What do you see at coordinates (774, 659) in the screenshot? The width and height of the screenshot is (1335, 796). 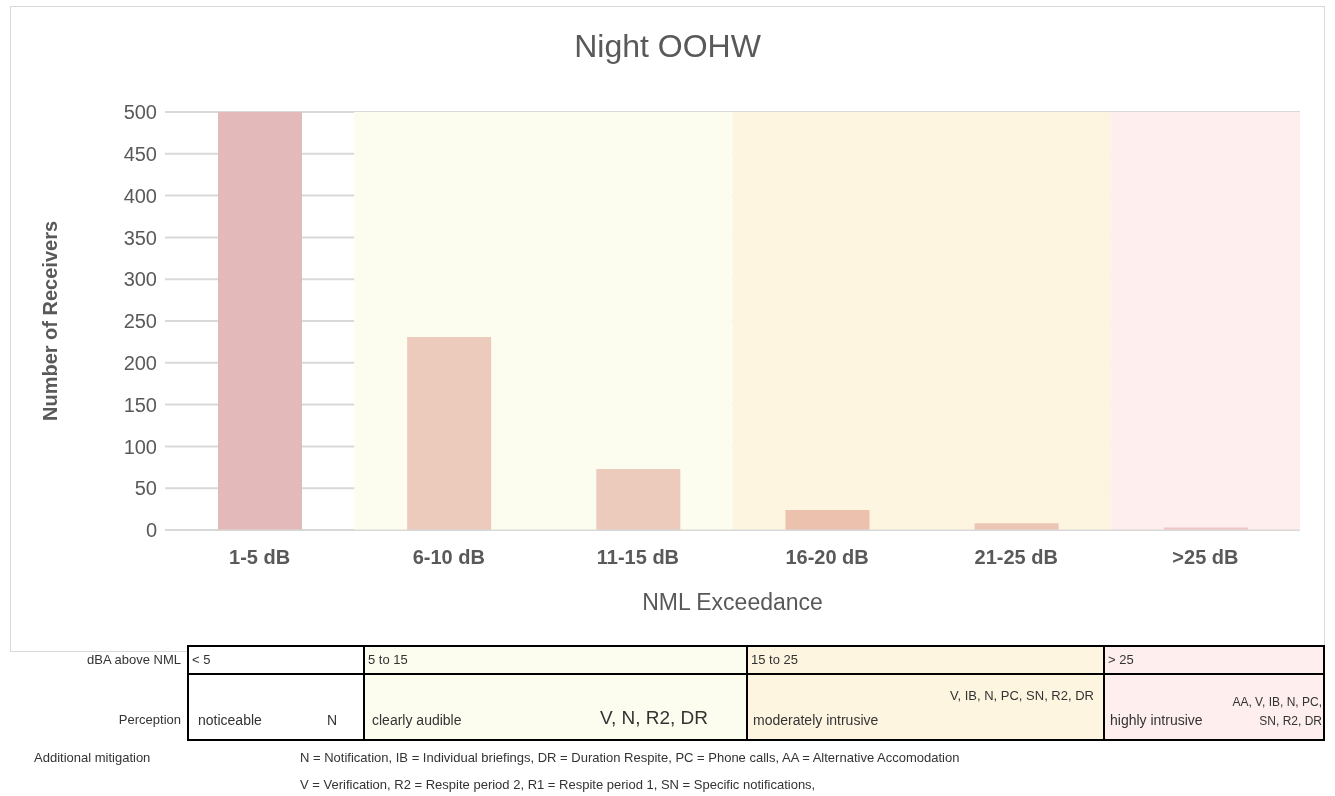 I see `text: 15 to 25` at bounding box center [774, 659].